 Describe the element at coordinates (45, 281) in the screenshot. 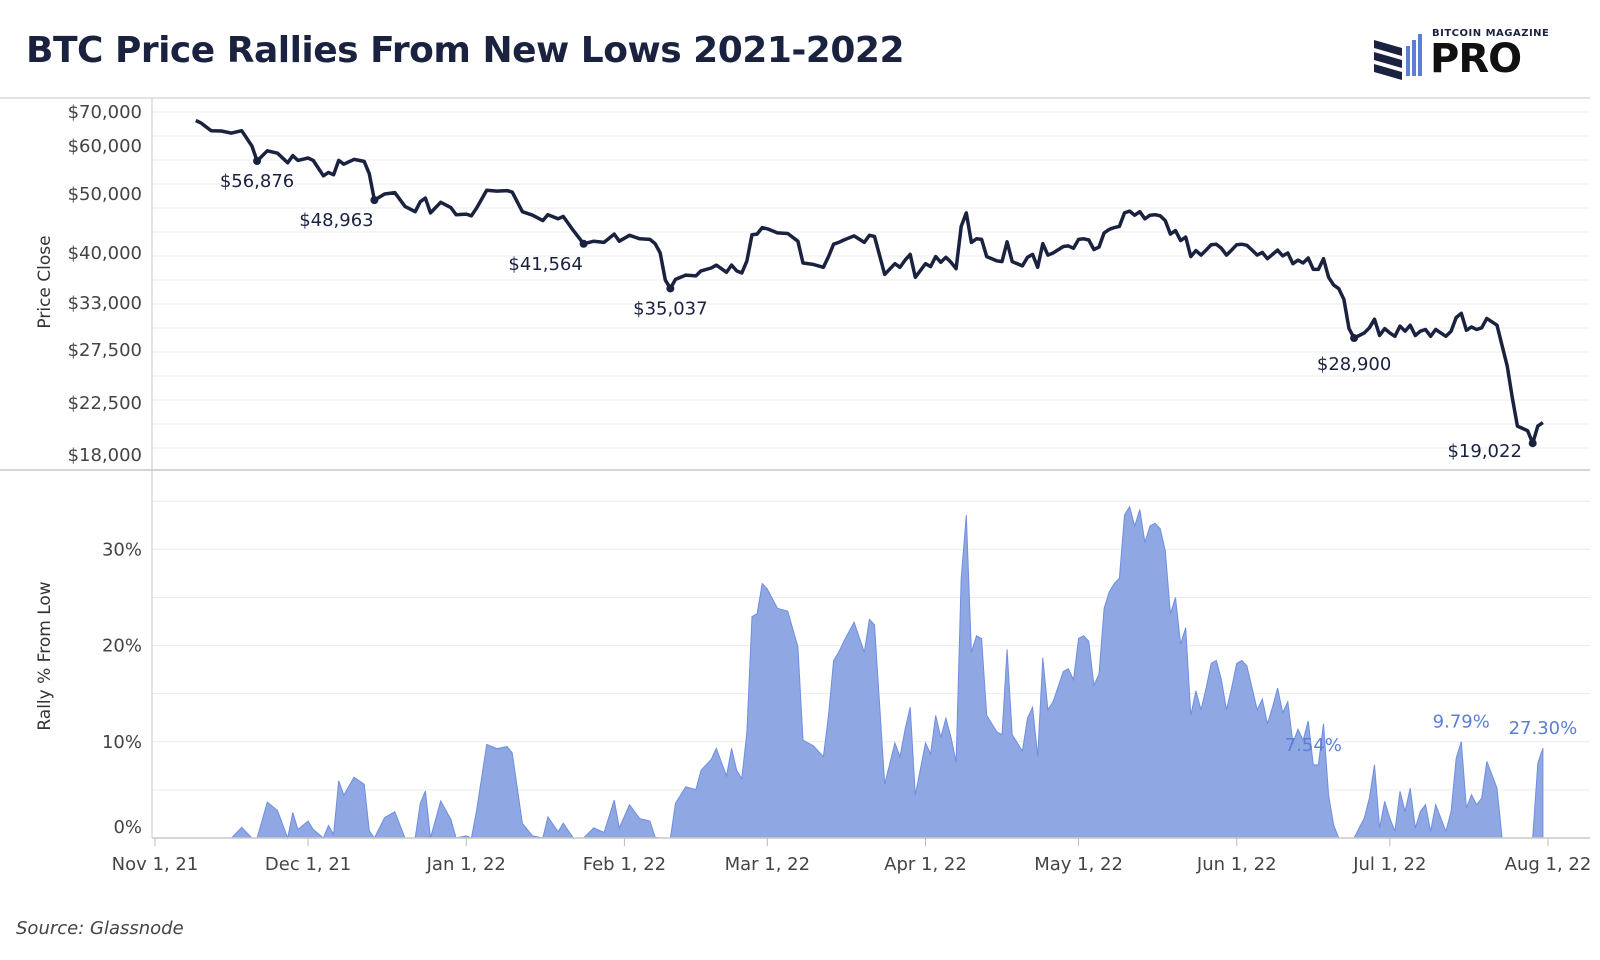

I see `price-y-axis-title: Price Close` at that location.